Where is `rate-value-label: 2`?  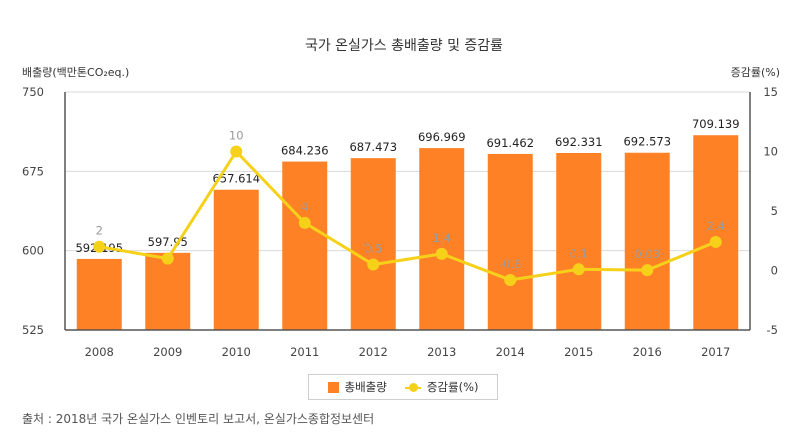
rate-value-label: 2 is located at coordinates (99, 231).